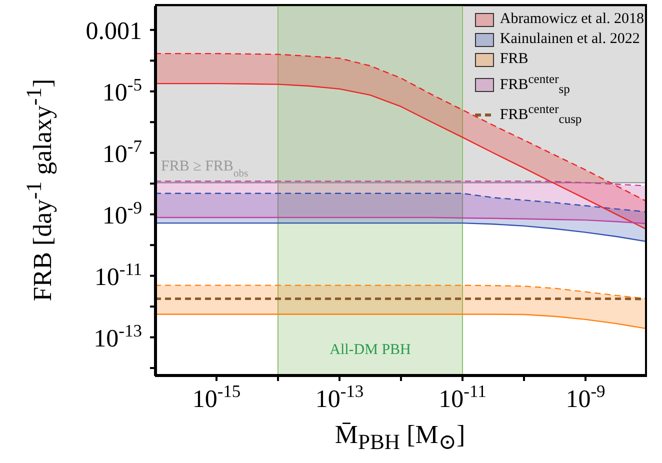 Image resolution: width=662 pixels, height=463 pixels. What do you see at coordinates (339, 397) in the screenshot?
I see `x-tick-label: 10$^{-13}$` at bounding box center [339, 397].